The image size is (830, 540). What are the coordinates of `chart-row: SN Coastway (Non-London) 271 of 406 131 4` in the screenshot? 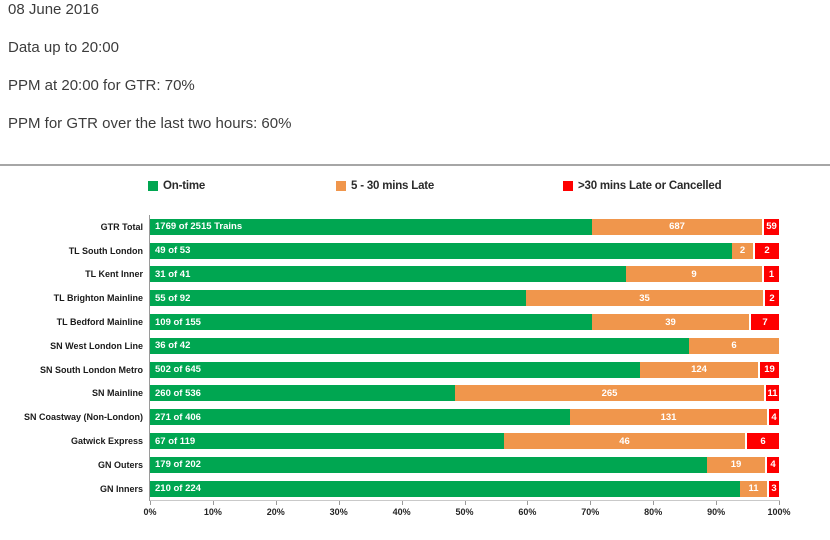 It's located at (415, 417).